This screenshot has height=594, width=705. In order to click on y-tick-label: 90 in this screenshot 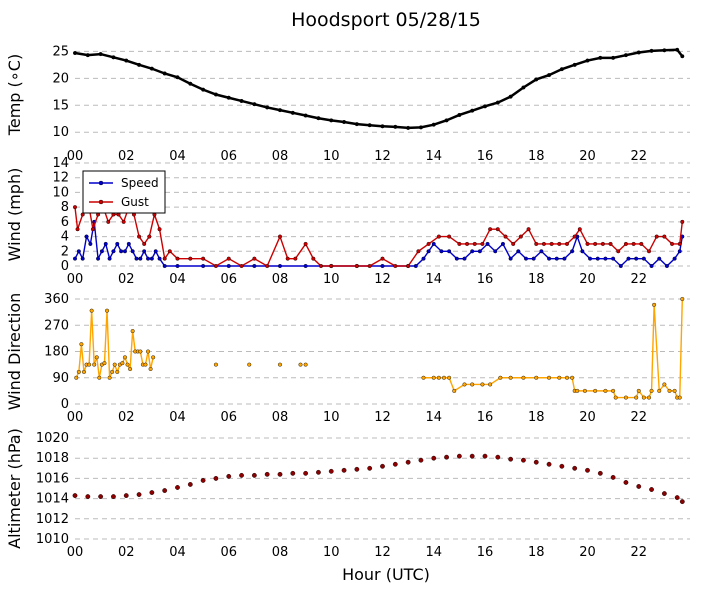, I will do `click(60, 378)`.